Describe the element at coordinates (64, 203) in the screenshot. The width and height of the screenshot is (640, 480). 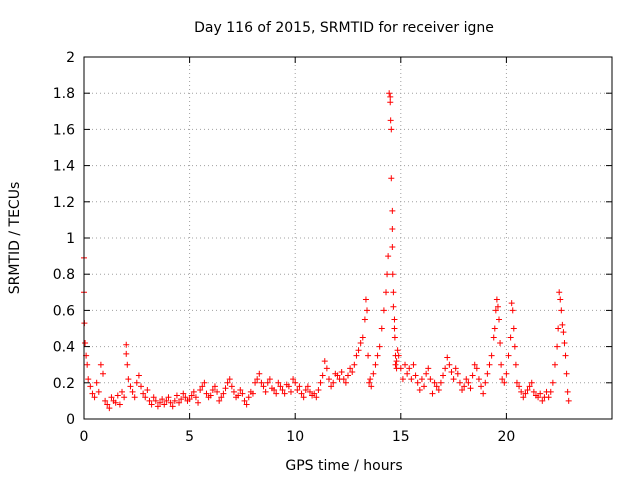
I see `y-tick-label: 1.2` at that location.